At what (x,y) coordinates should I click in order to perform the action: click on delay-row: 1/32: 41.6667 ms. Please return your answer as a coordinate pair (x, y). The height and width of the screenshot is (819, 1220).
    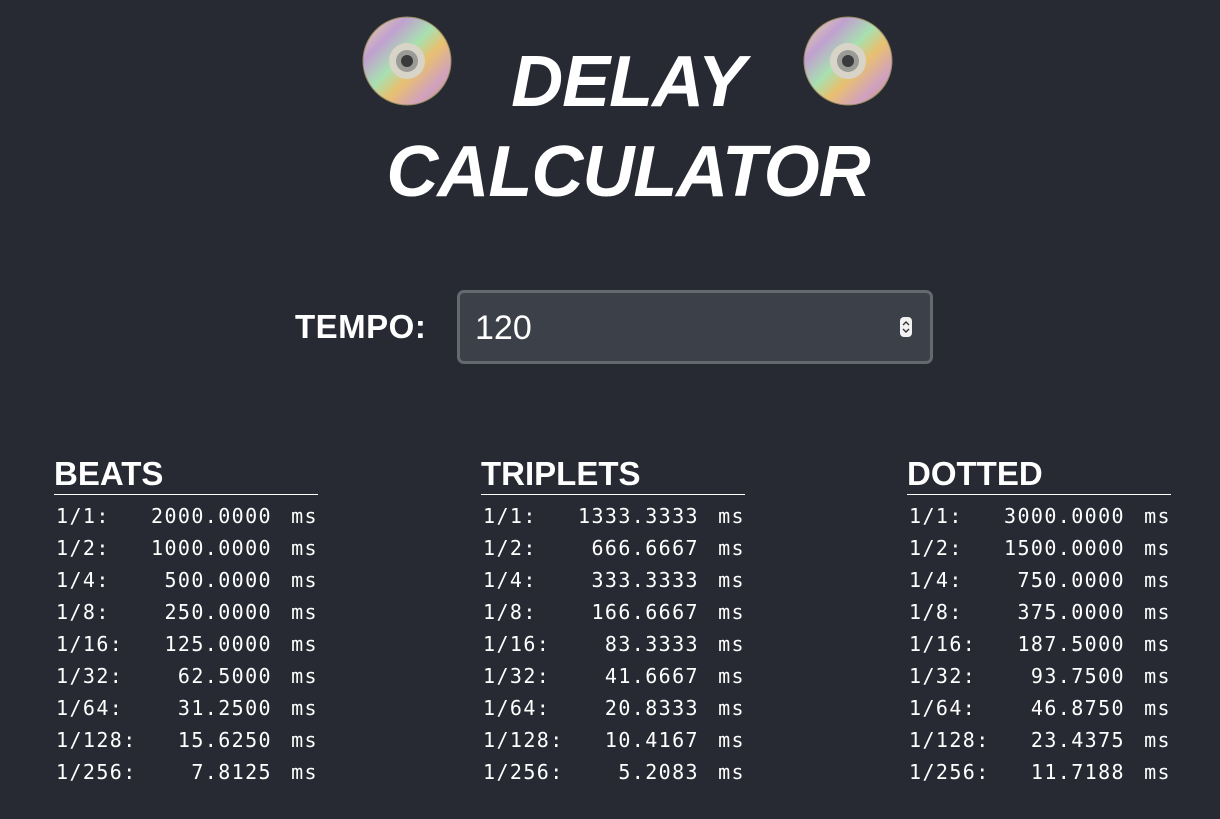
    Looking at the image, I should click on (613, 676).